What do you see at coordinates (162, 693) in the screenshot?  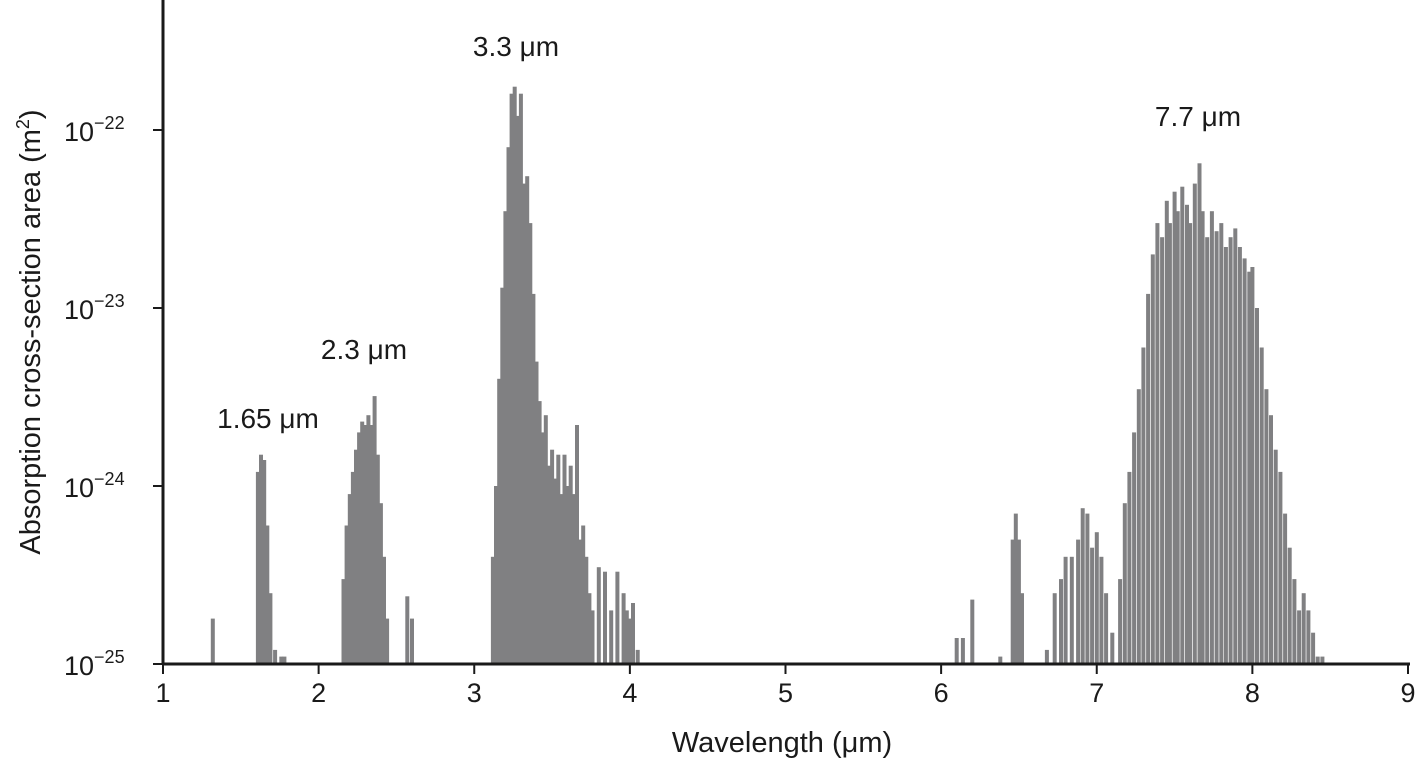 I see `x-tick-label: 1` at bounding box center [162, 693].